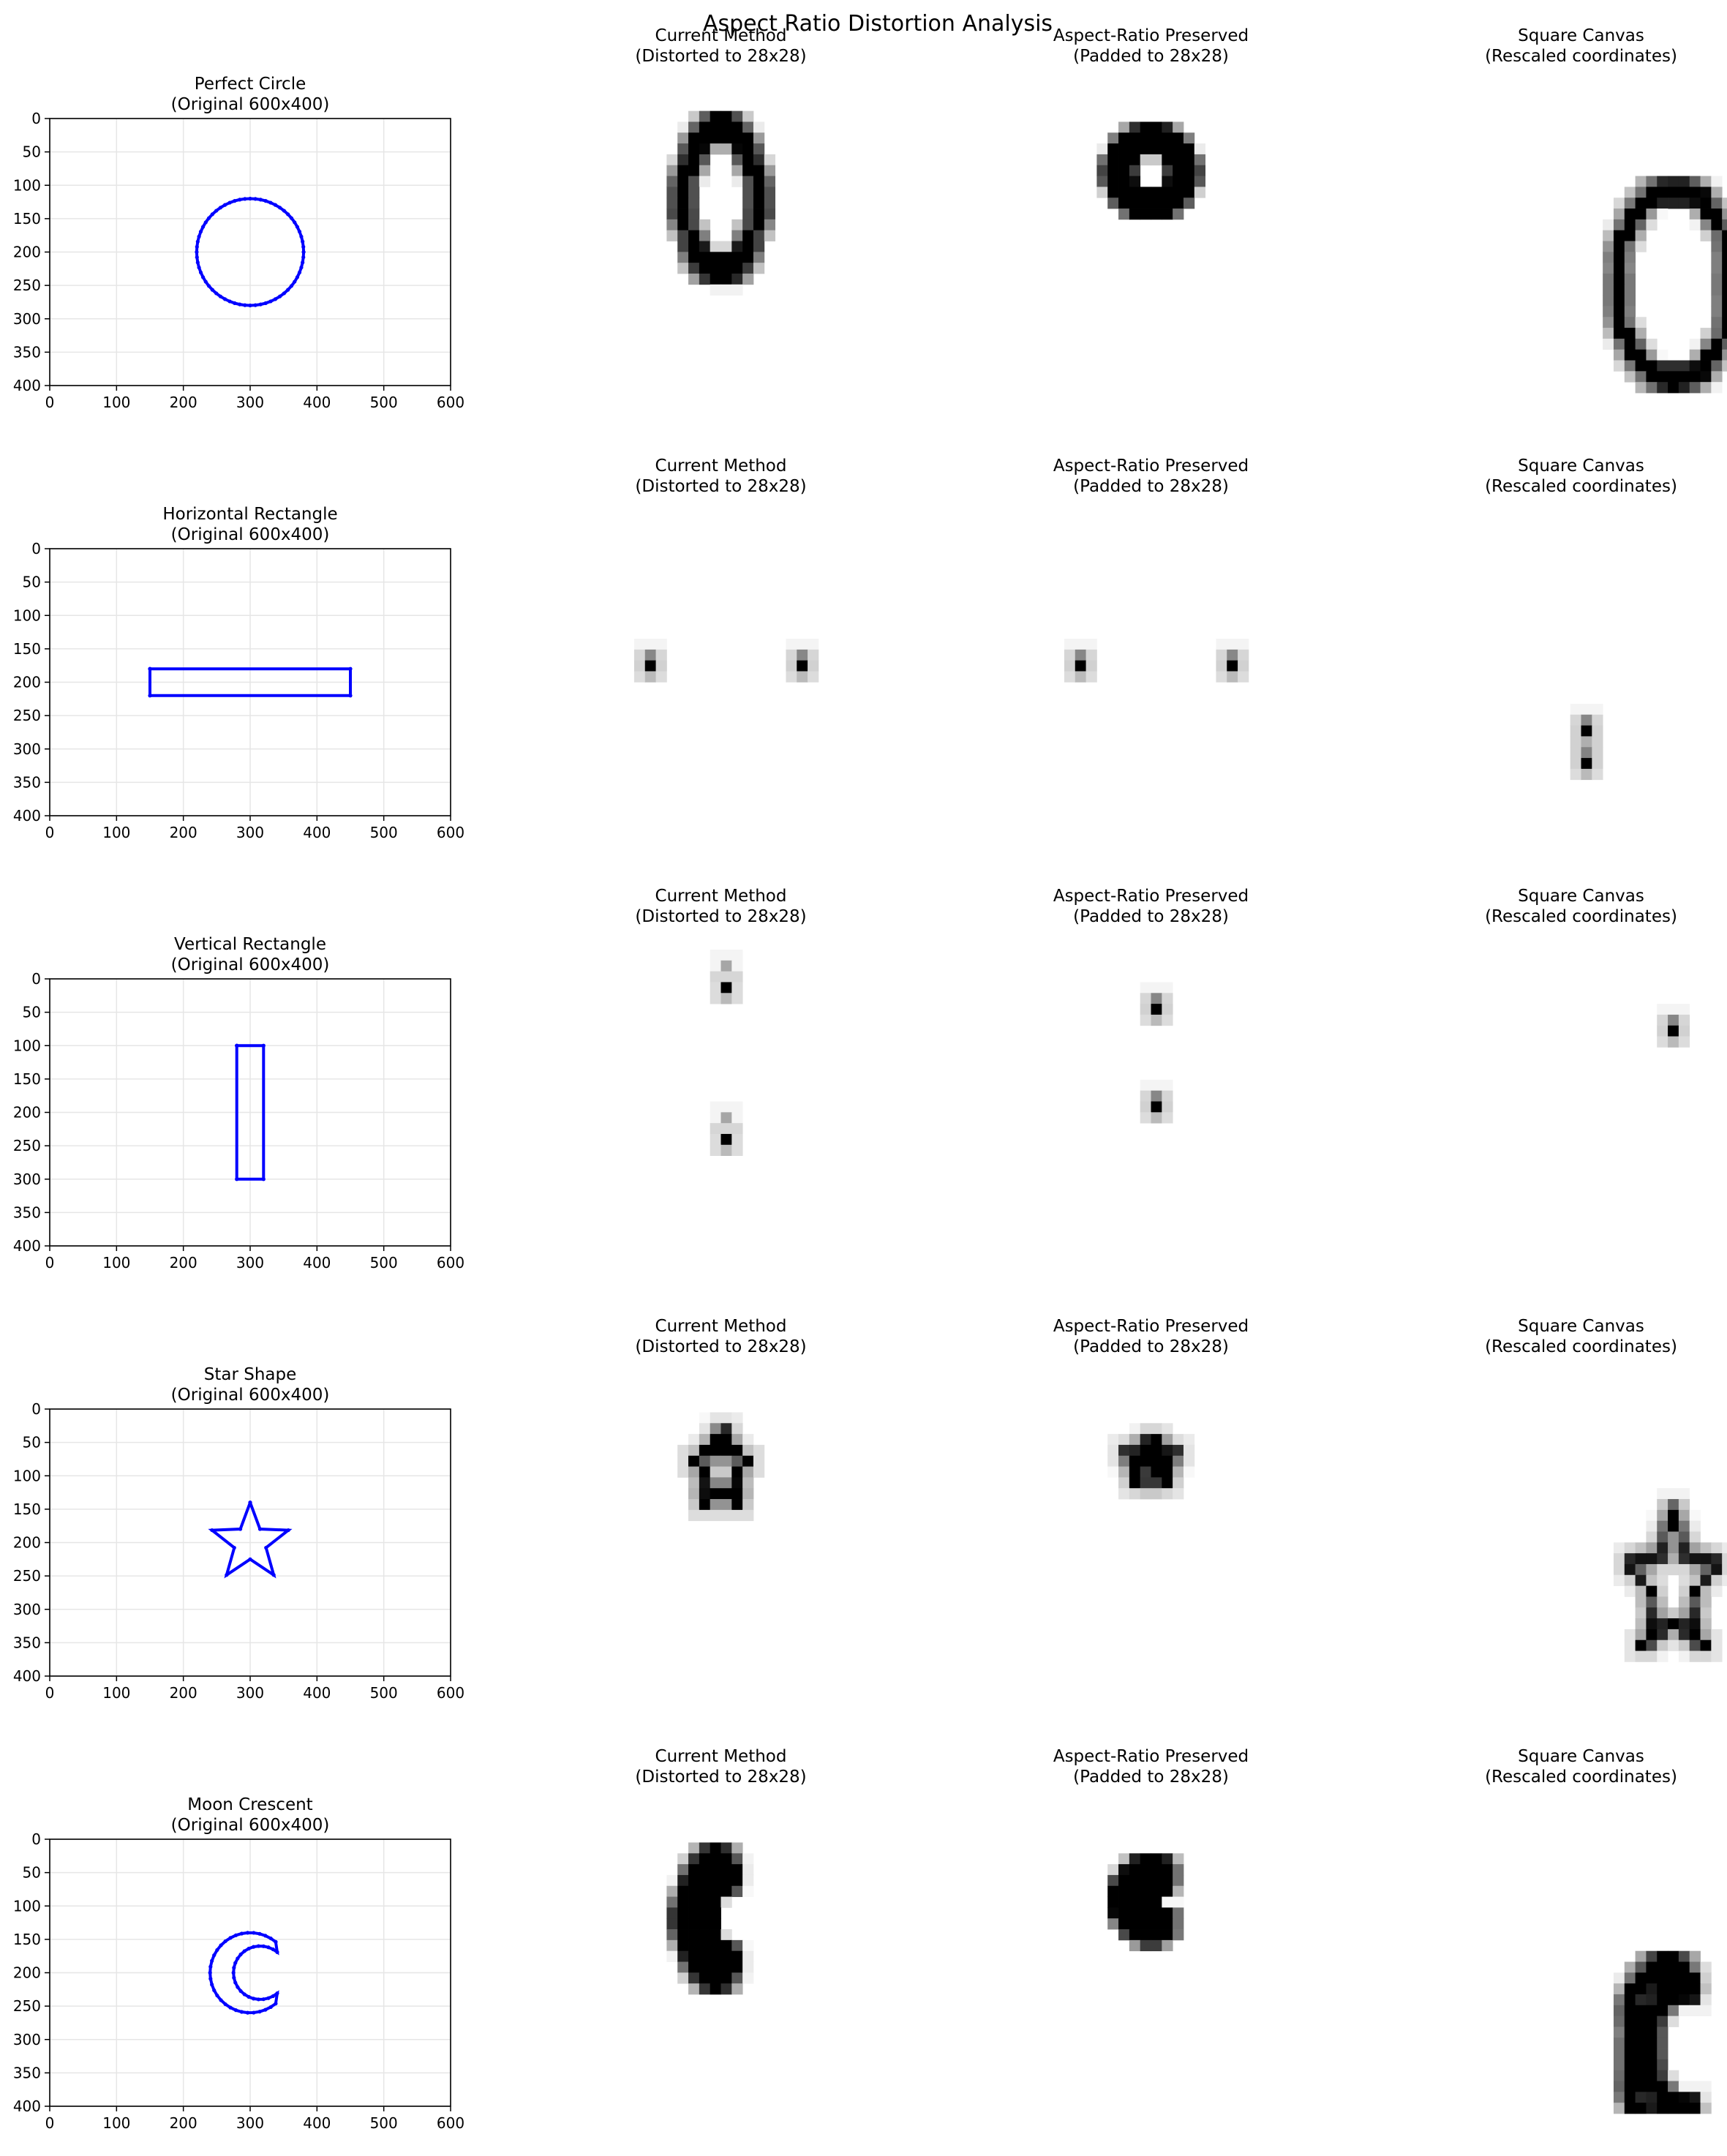  Describe the element at coordinates (721, 1777) in the screenshot. I see `panel-subtitle: (Distorted to 28x28)` at that location.